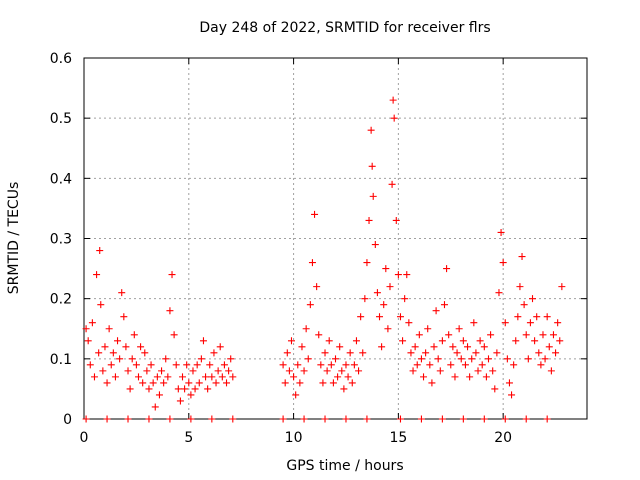 The height and width of the screenshot is (480, 640). I want to click on x-axis-label: GPS time / hours, so click(344, 466).